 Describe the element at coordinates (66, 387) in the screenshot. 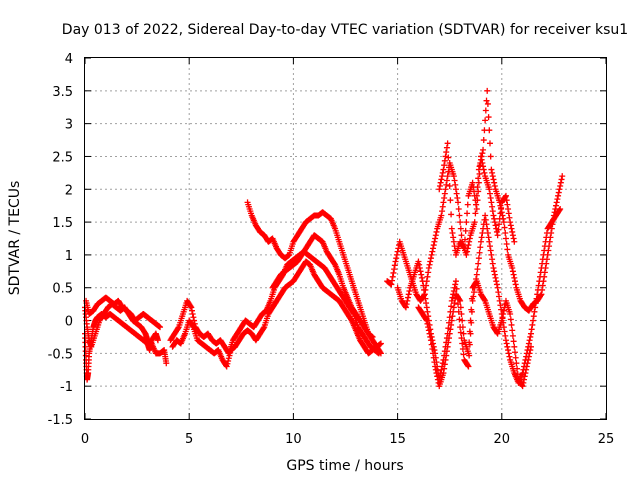

I see `y-tick-label: -1` at that location.